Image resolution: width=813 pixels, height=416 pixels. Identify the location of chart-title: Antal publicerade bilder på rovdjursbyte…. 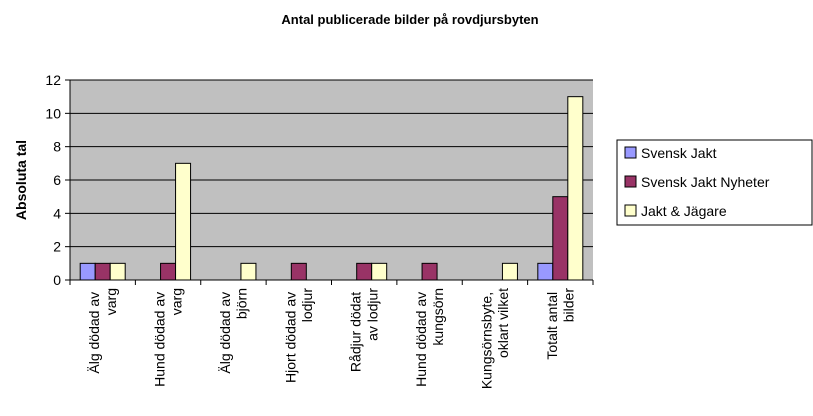
(409, 19).